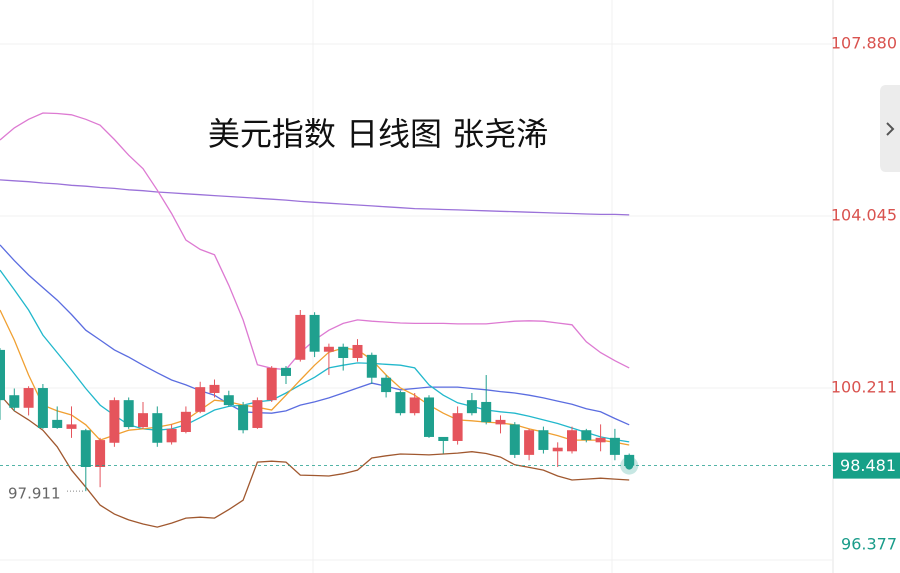  I want to click on y-tick-label: 96.377, so click(869, 544).